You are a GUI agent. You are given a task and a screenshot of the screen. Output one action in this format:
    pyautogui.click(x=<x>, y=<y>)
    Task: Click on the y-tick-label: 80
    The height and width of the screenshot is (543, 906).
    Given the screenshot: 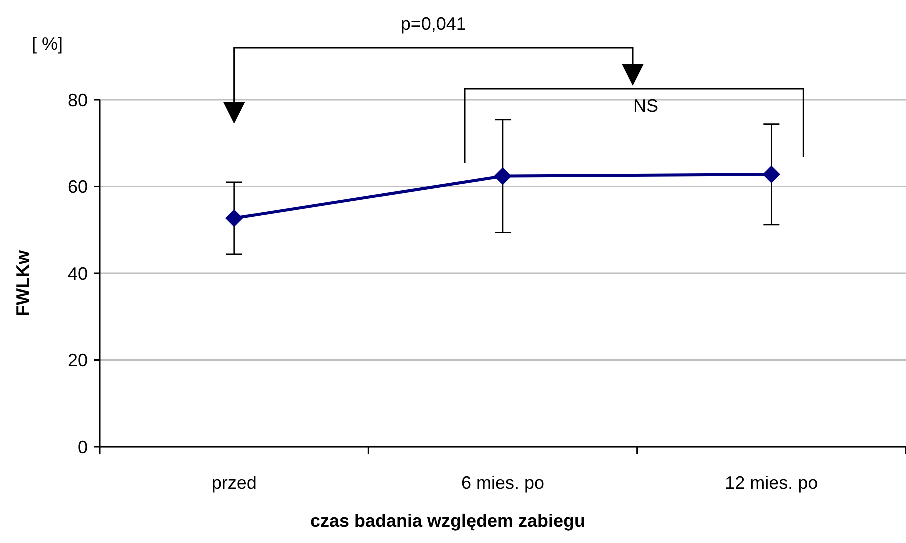 What is the action you would take?
    pyautogui.click(x=78, y=100)
    